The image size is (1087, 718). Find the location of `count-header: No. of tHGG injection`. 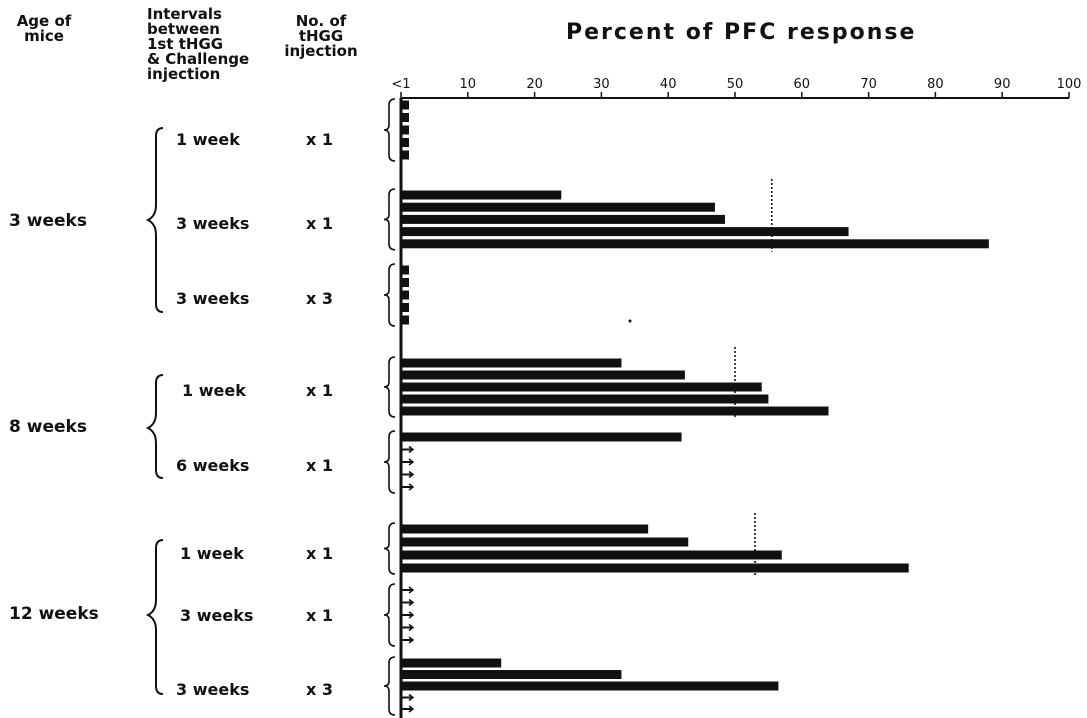

count-header: No. of tHGG injection is located at coordinates (321, 36).